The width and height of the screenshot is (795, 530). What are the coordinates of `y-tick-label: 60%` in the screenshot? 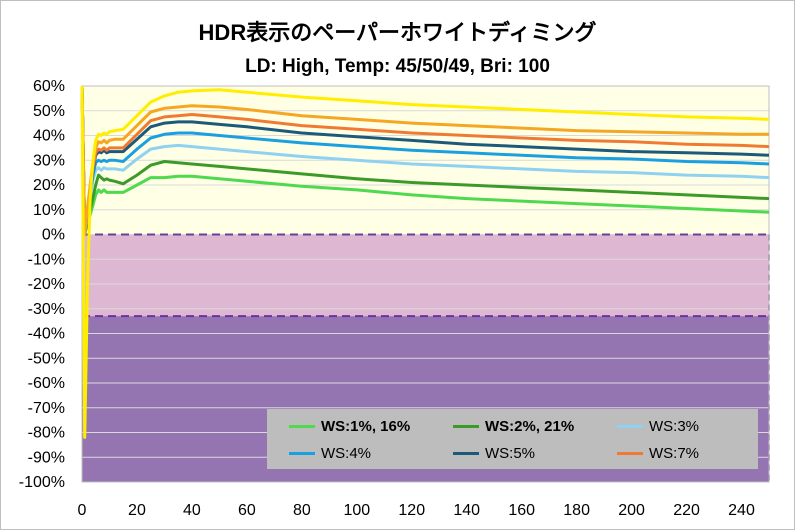 It's located at (49, 86).